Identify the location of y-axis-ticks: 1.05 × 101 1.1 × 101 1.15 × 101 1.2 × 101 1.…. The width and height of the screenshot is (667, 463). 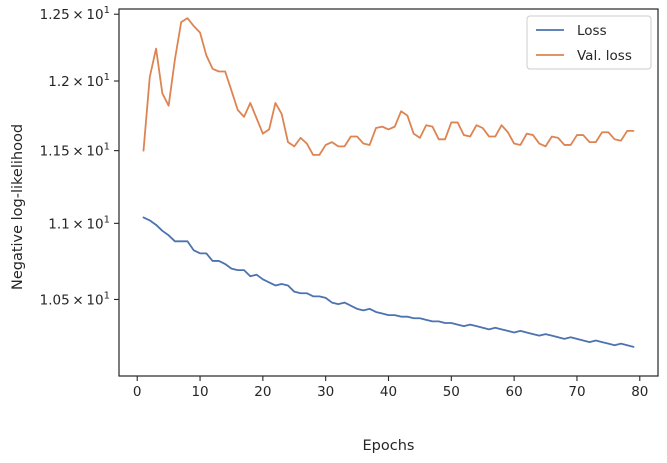
(79, 156).